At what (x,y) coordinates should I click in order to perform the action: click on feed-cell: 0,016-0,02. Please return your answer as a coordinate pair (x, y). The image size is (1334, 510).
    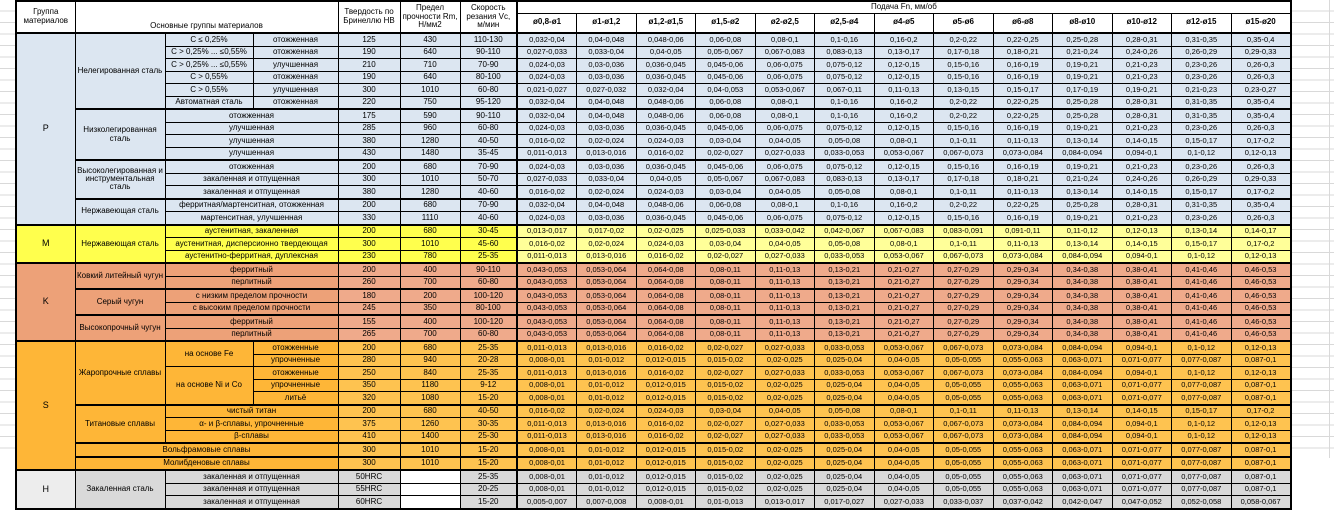
    Looking at the image, I should click on (666, 424).